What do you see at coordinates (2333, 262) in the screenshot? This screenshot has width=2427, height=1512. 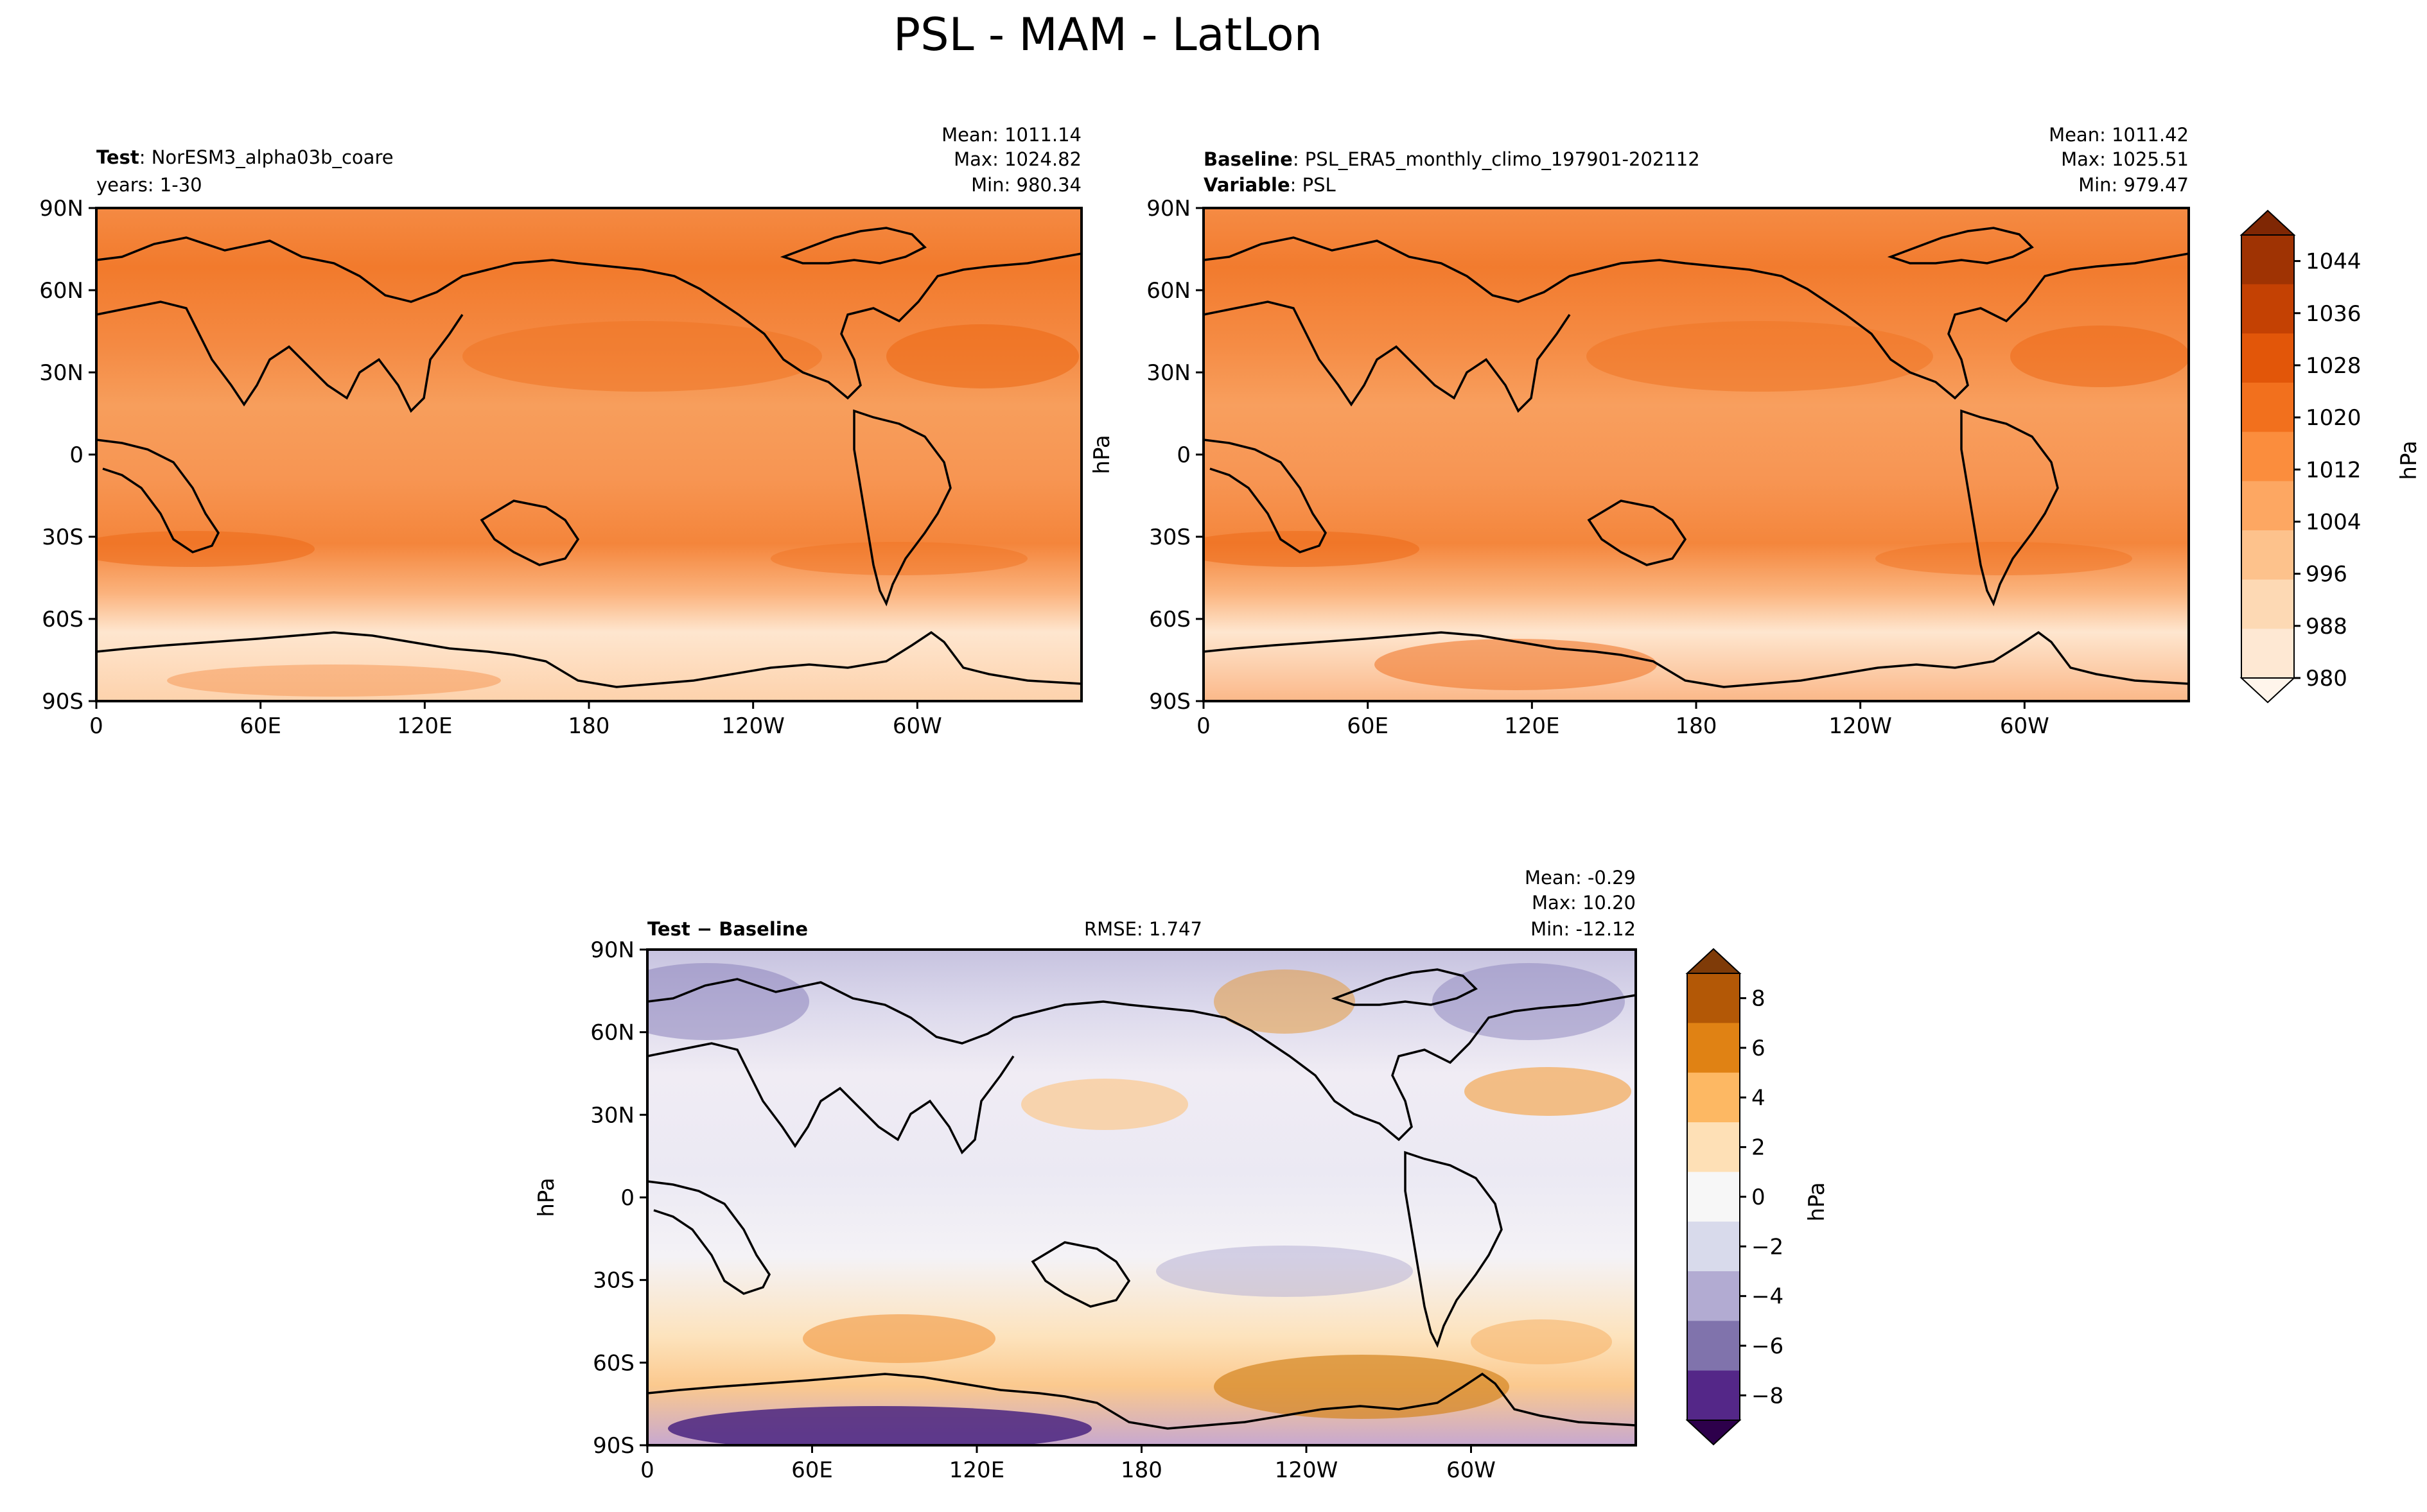 I see `colorbar-main-tick-label-8: 1044` at bounding box center [2333, 262].